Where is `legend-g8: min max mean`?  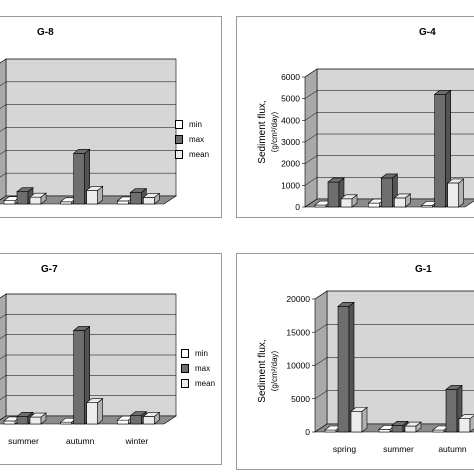 legend-g8: min max mean is located at coordinates (192, 139).